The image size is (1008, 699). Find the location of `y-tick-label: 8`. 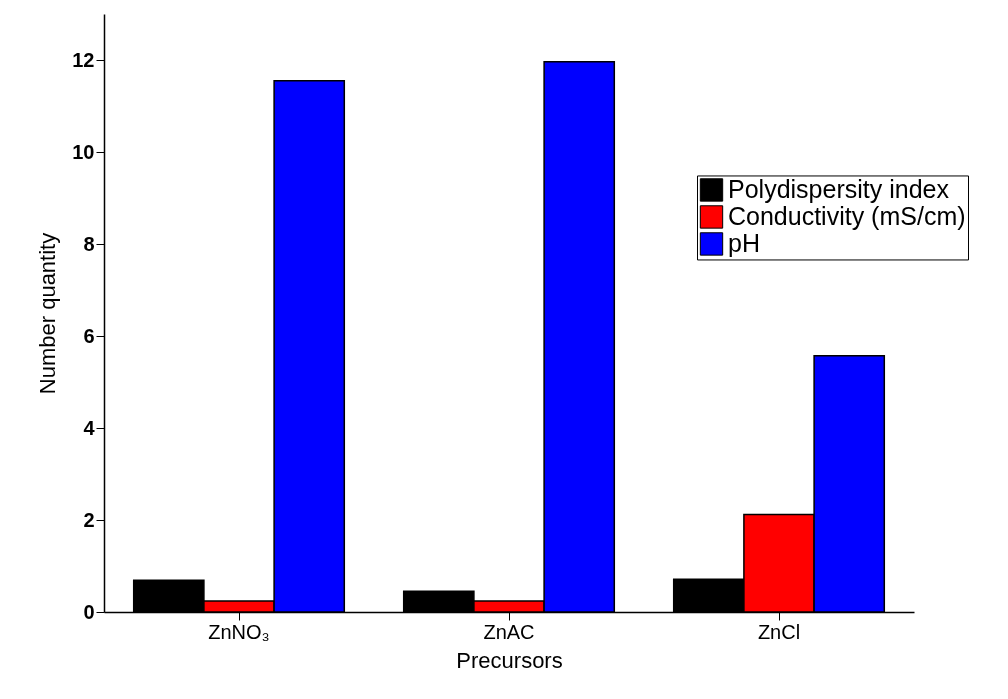

y-tick-label: 8 is located at coordinates (89, 243).